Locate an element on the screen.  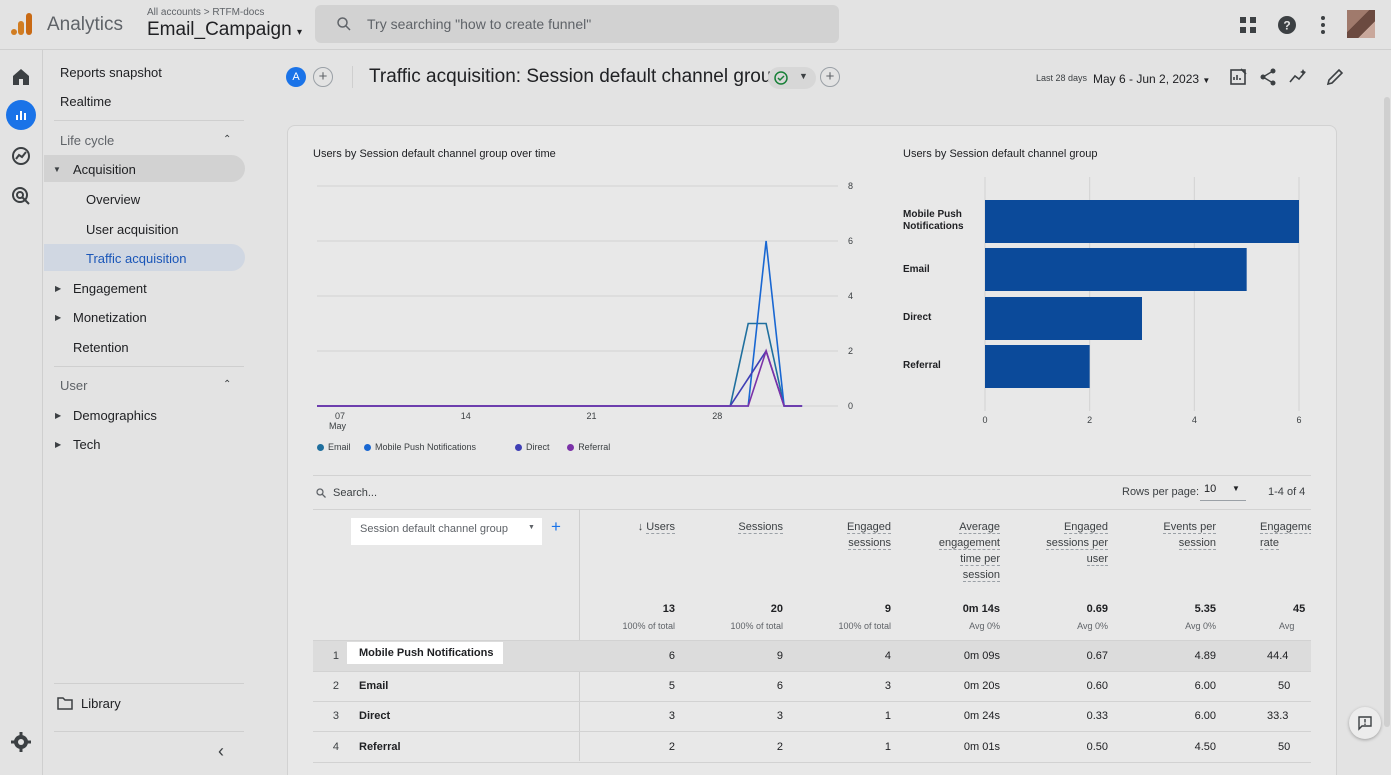
analytics-logo-icon is located at coordinates (22, 24).